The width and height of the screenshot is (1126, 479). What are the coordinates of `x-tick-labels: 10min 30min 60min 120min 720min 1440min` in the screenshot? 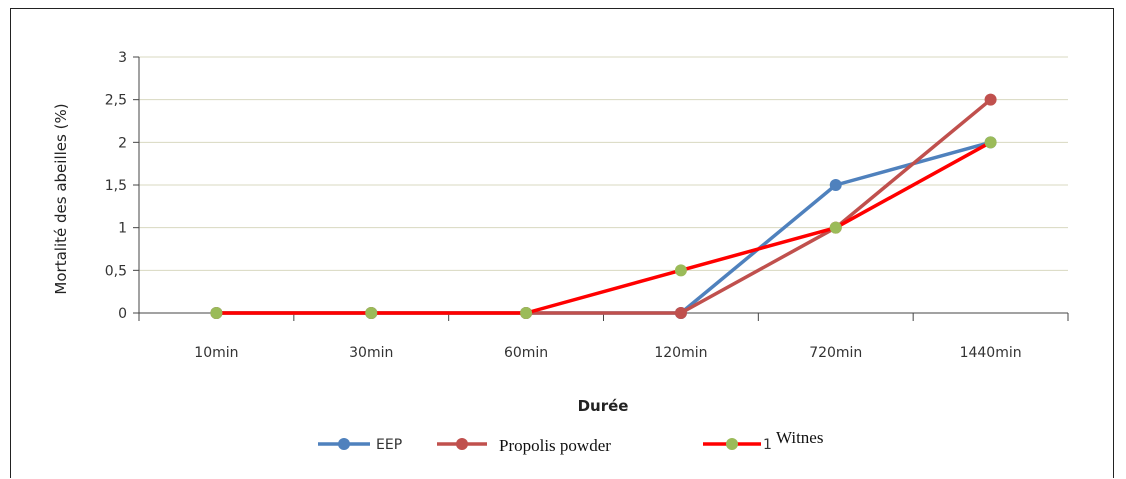 It's located at (607, 353).